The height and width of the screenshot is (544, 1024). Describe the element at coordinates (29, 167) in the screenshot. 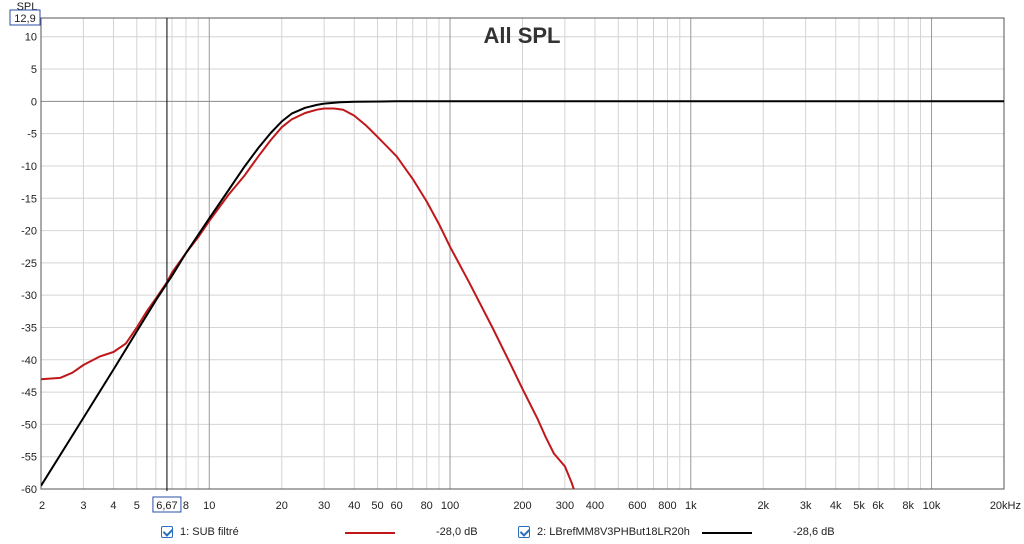

I see `y-tick-label: -10` at that location.